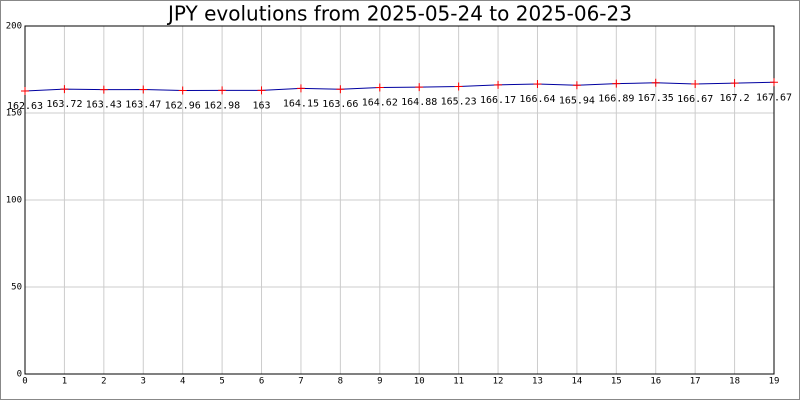 The height and width of the screenshot is (400, 800). Describe the element at coordinates (104, 105) in the screenshot. I see `data-label: 163.43` at that location.